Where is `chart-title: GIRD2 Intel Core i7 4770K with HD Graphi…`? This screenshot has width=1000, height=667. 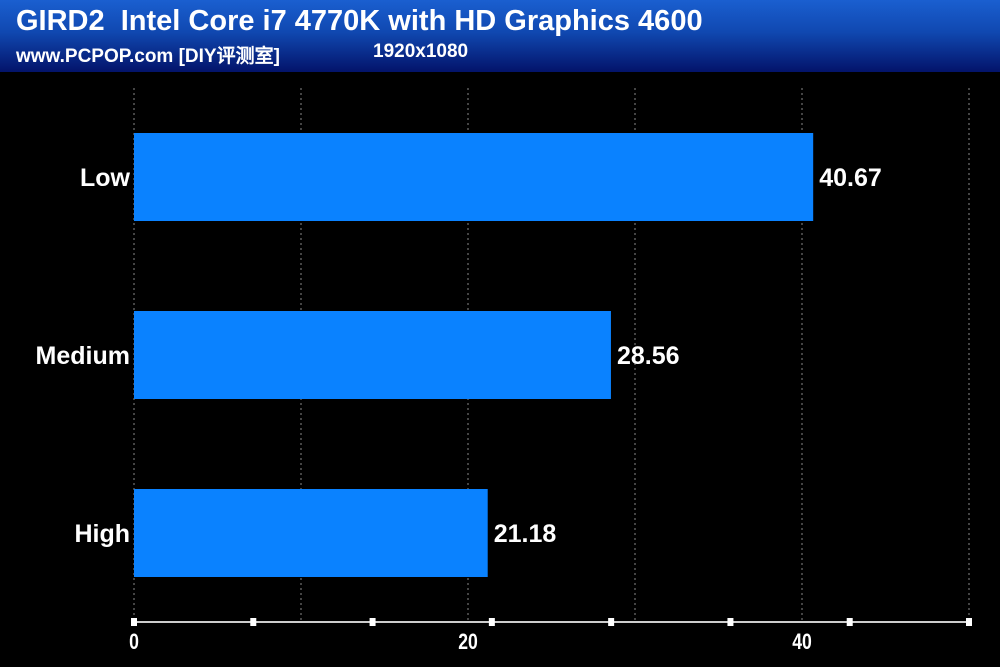
chart-title: GIRD2 Intel Core i7 4770K with HD Graphi… is located at coordinates (359, 21).